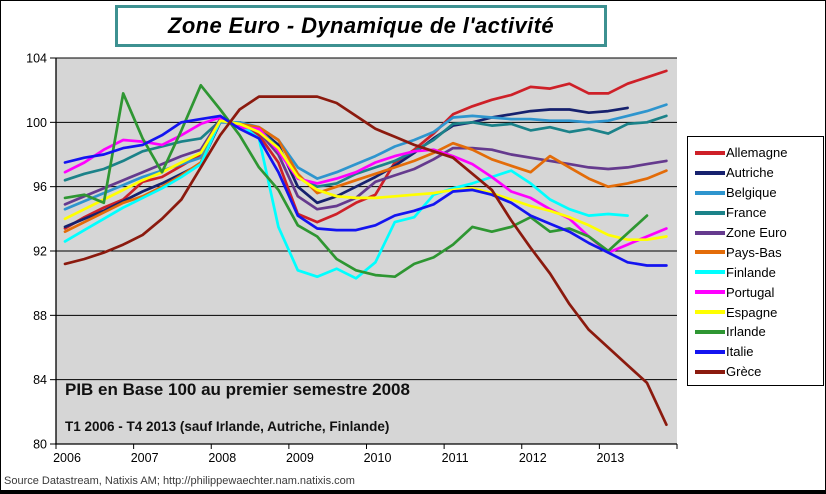  I want to click on legend-item: Belgique, so click(759, 193).